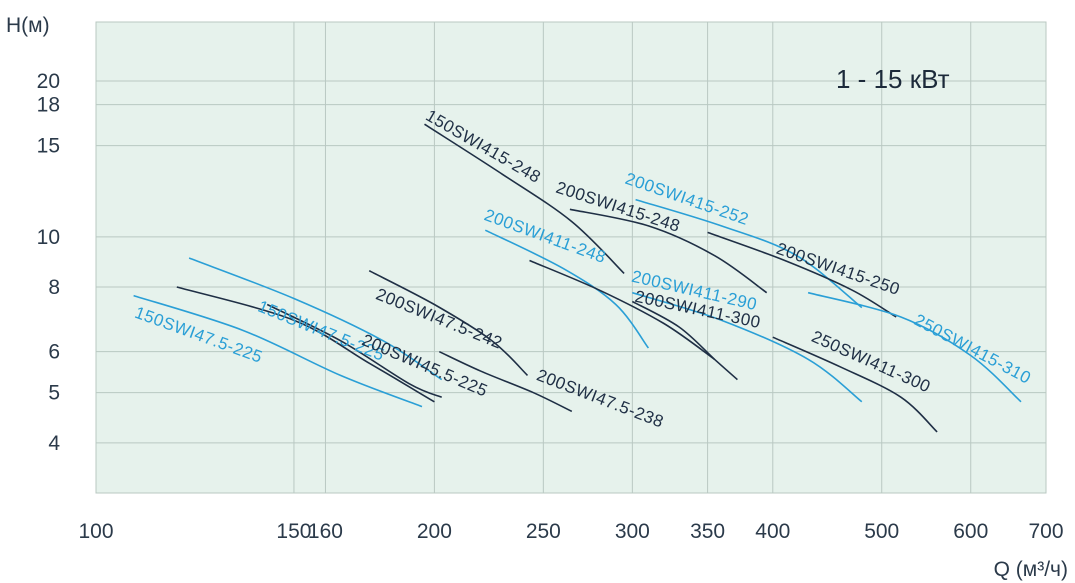 This screenshot has height=583, width=1075. I want to click on x-tick-label: 250, so click(543, 531).